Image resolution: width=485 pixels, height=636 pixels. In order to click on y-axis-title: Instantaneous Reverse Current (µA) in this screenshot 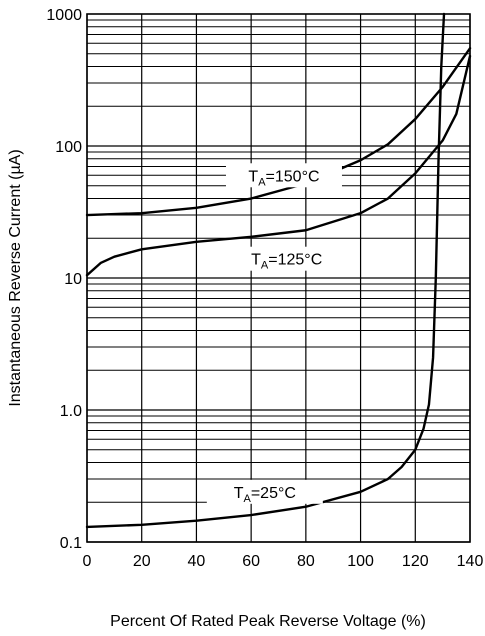, I will do `click(15, 277)`.